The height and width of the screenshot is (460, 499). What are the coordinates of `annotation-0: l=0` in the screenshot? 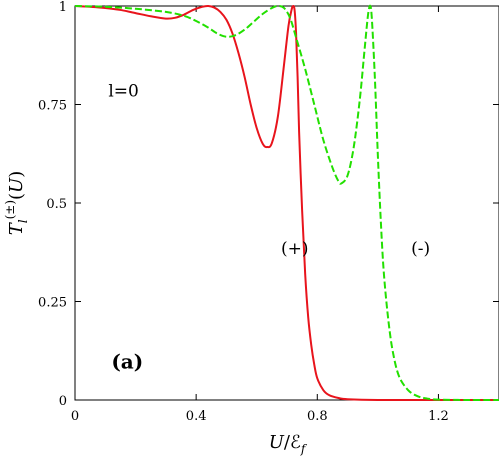 It's located at (123, 92).